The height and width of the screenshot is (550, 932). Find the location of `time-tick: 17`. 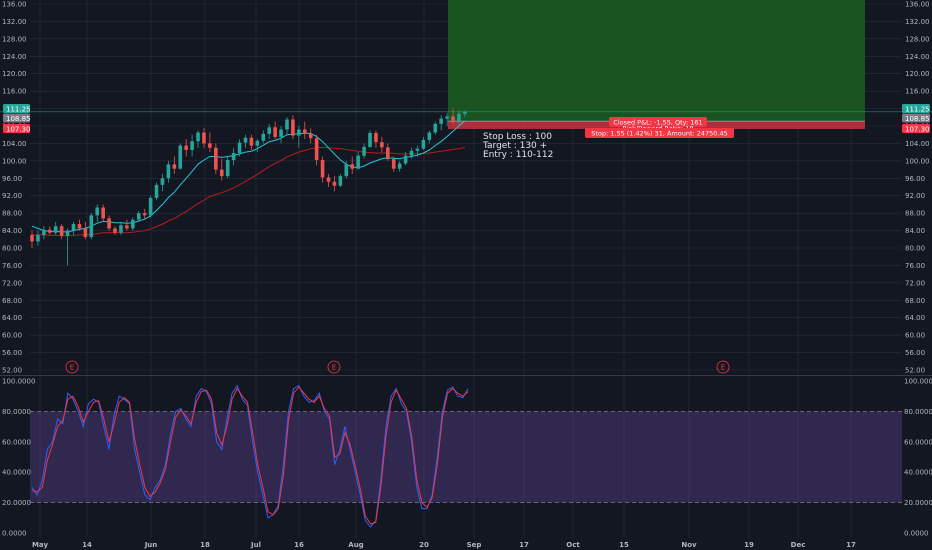

time-tick: 17 is located at coordinates (851, 545).